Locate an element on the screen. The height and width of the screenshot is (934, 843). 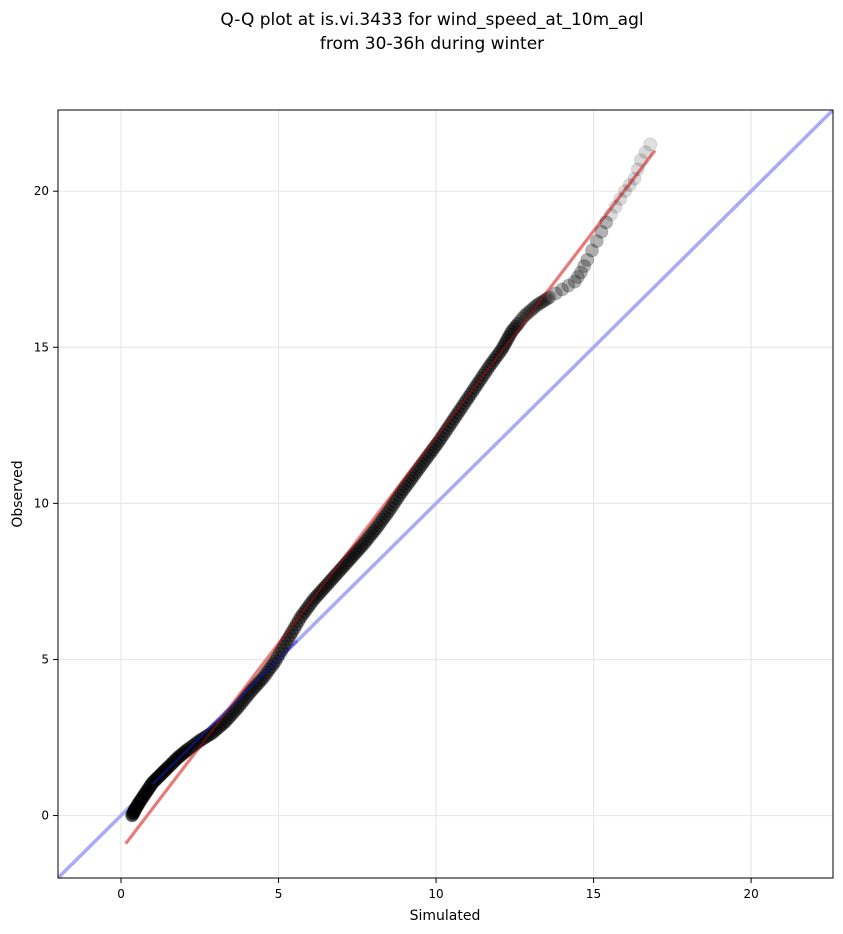
x-tick-label: 10 is located at coordinates (435, 894).